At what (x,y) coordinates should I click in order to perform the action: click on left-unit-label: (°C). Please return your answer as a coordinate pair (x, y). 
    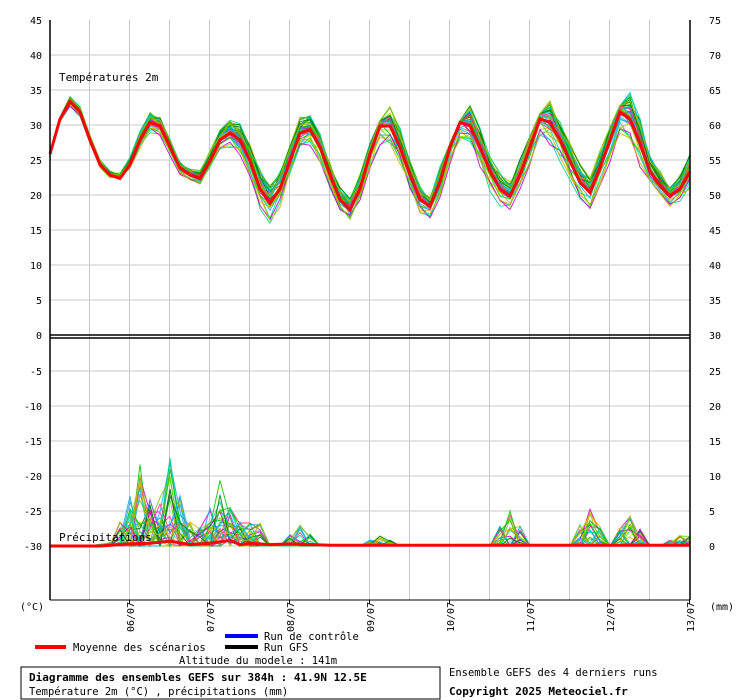
    Looking at the image, I should click on (32, 607).